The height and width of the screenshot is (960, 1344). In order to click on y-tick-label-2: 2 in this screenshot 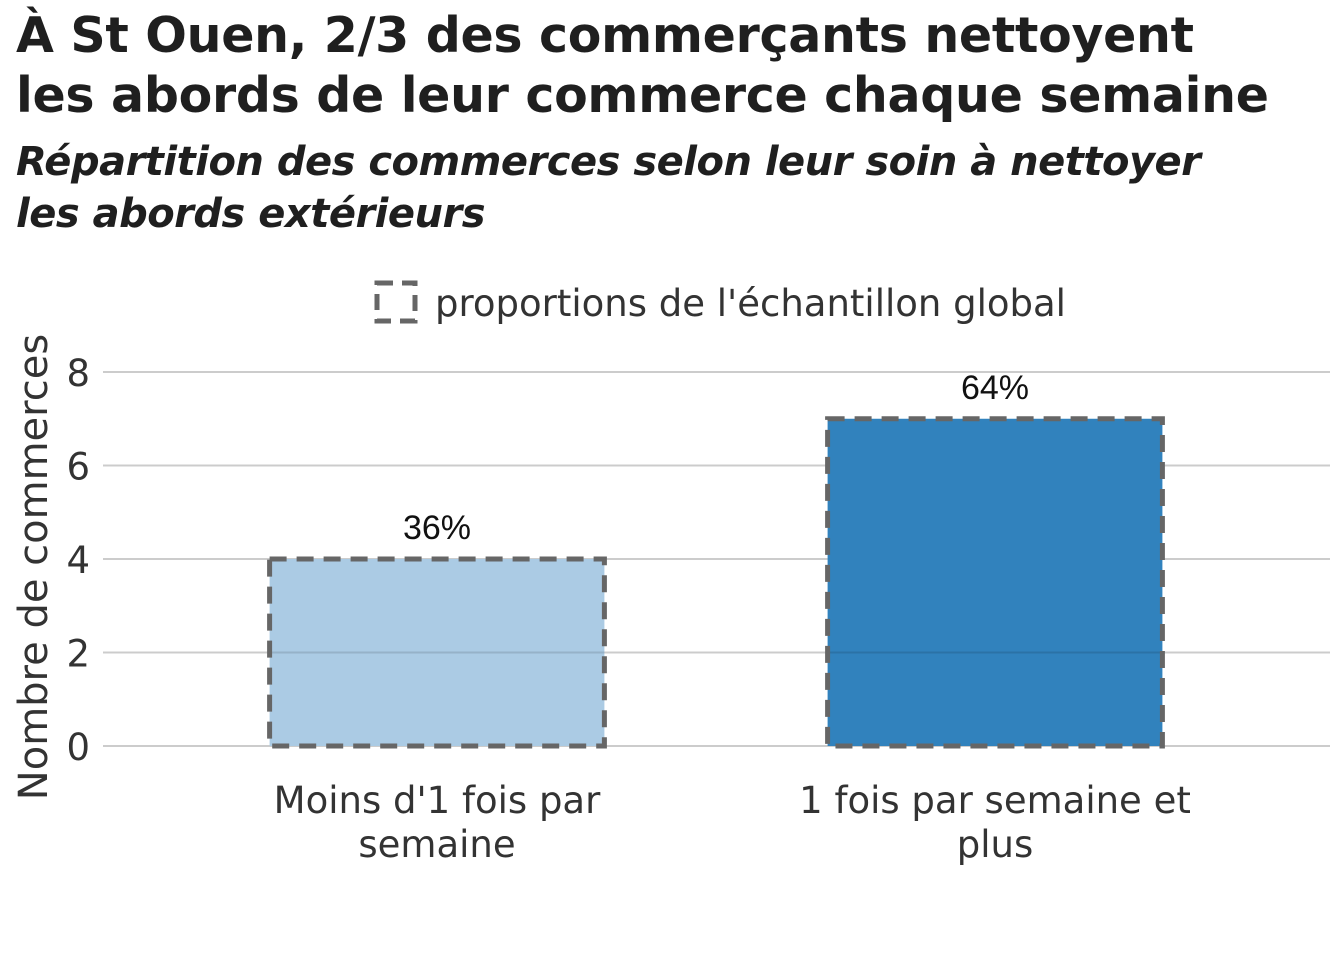, I will do `click(78, 654)`.